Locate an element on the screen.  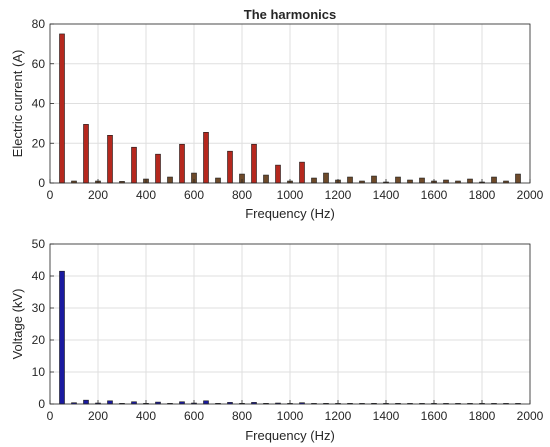
y-tick-label: 80 is located at coordinates (39, 24).